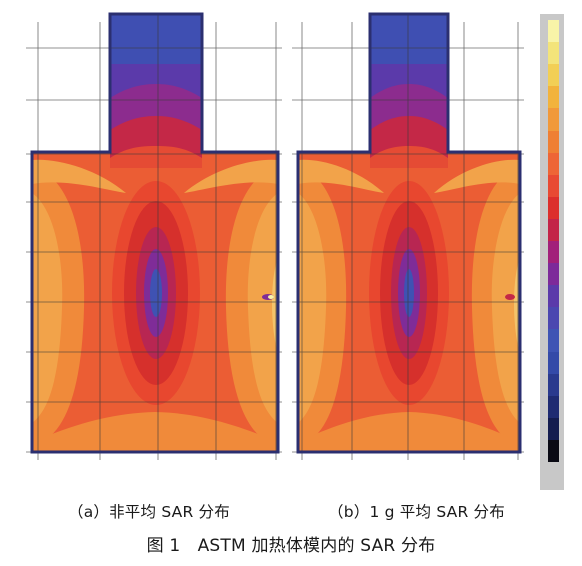 This screenshot has width=582, height=566. I want to click on colorbar, so click(552, 252).